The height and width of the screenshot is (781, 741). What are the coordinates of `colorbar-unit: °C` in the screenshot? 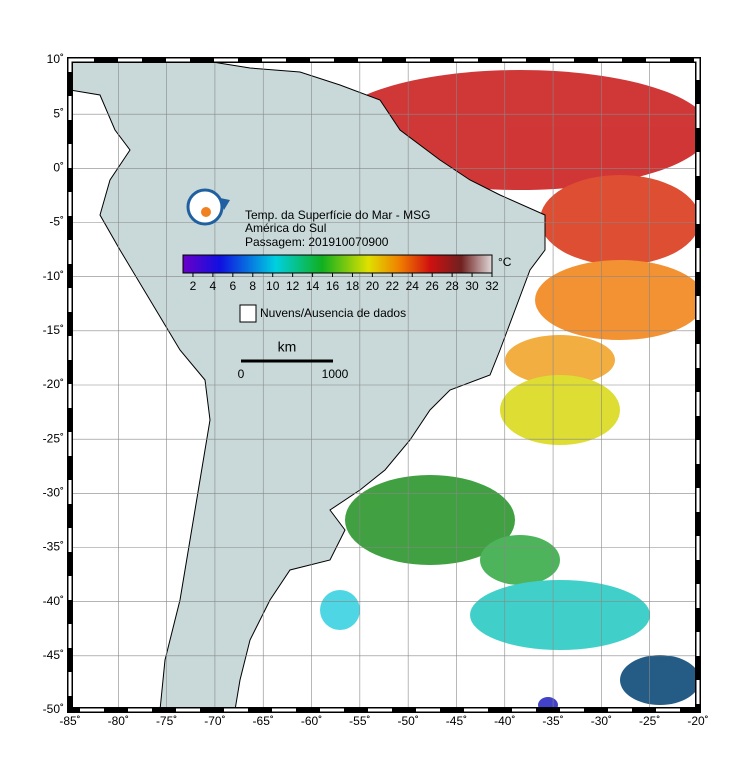 It's located at (505, 262).